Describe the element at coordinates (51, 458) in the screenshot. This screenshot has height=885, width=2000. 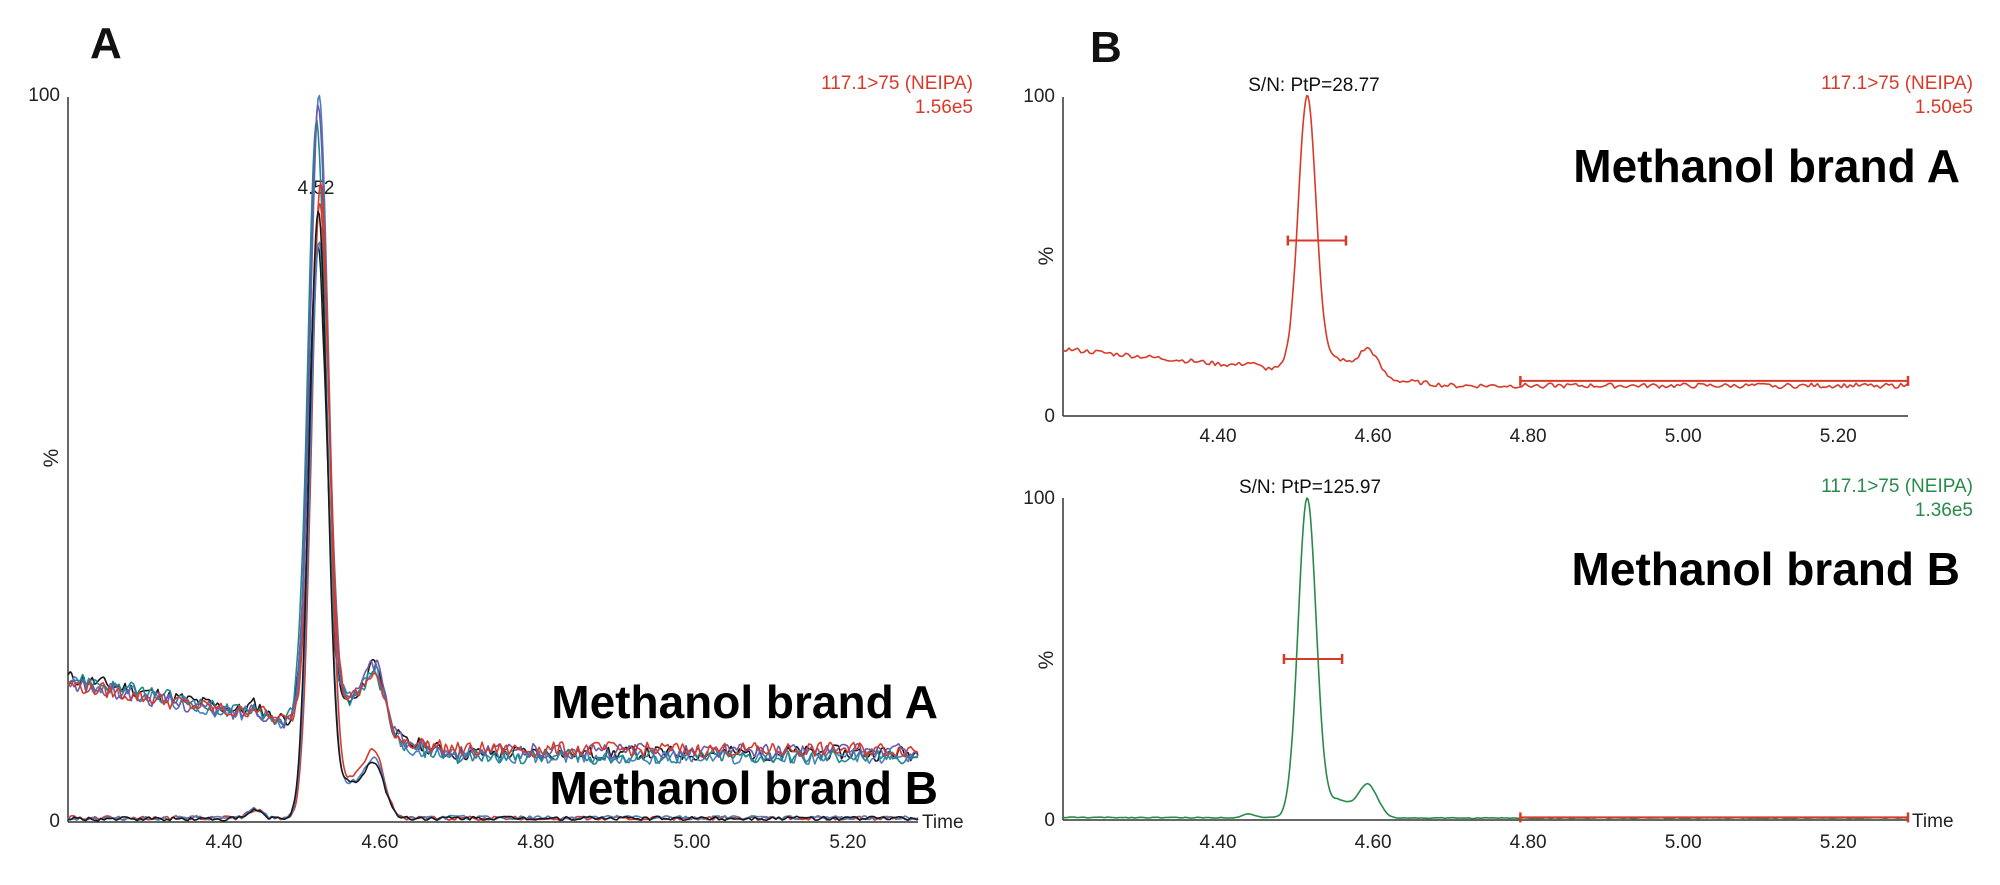
I see `panel-a-y-label: %` at that location.